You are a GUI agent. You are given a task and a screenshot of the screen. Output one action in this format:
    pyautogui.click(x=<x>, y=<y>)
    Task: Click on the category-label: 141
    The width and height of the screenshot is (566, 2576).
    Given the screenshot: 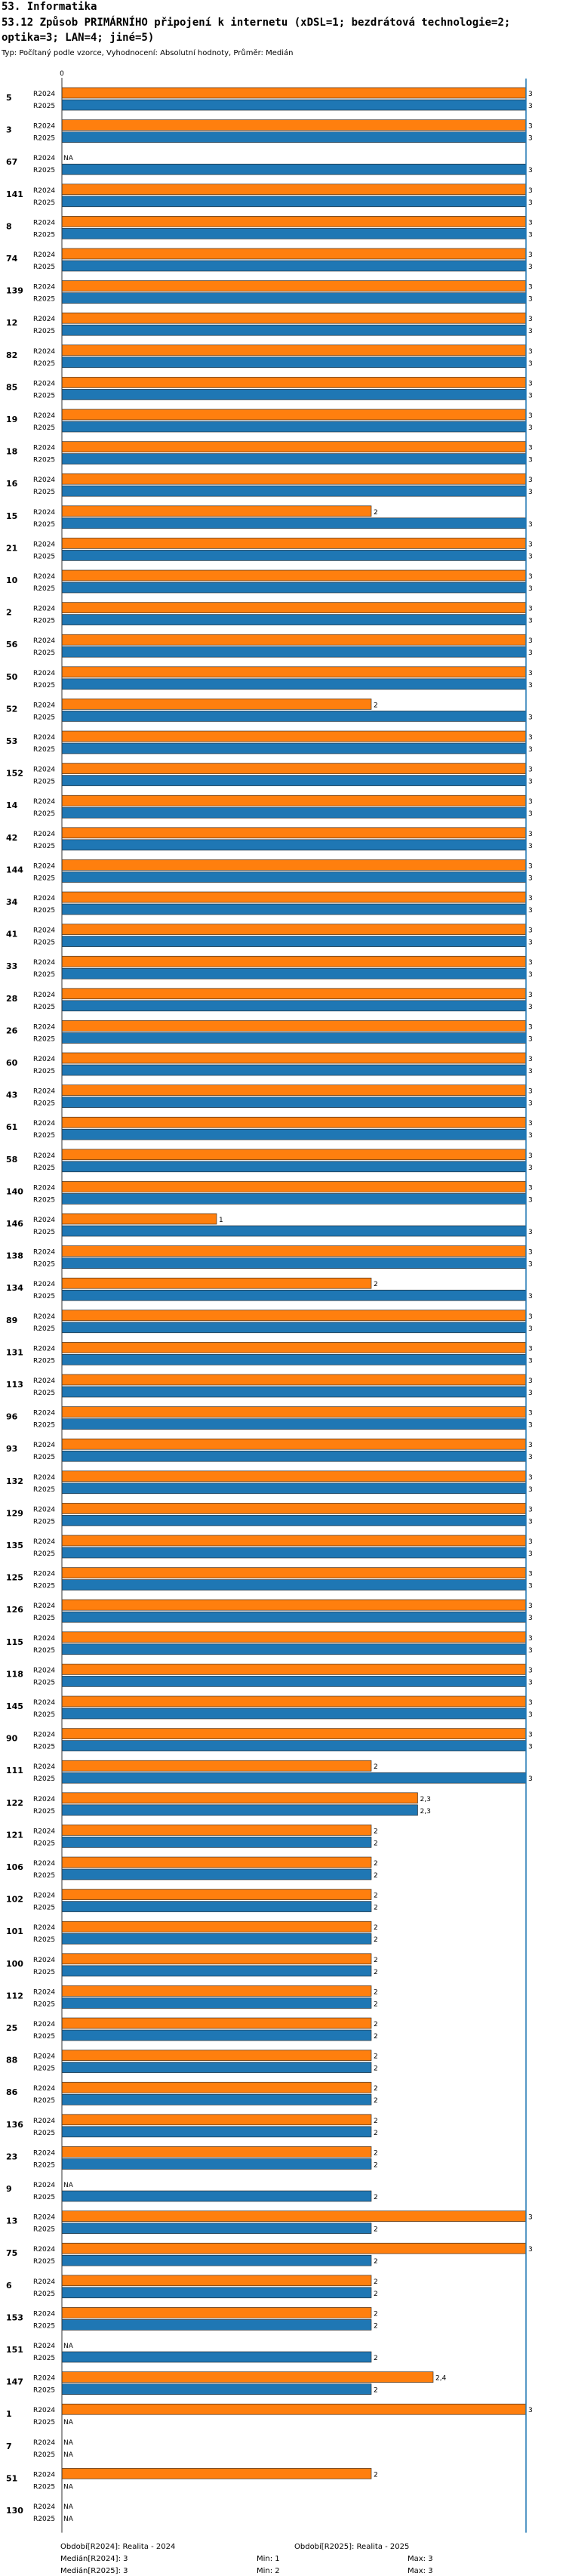 What is the action you would take?
    pyautogui.click(x=15, y=194)
    